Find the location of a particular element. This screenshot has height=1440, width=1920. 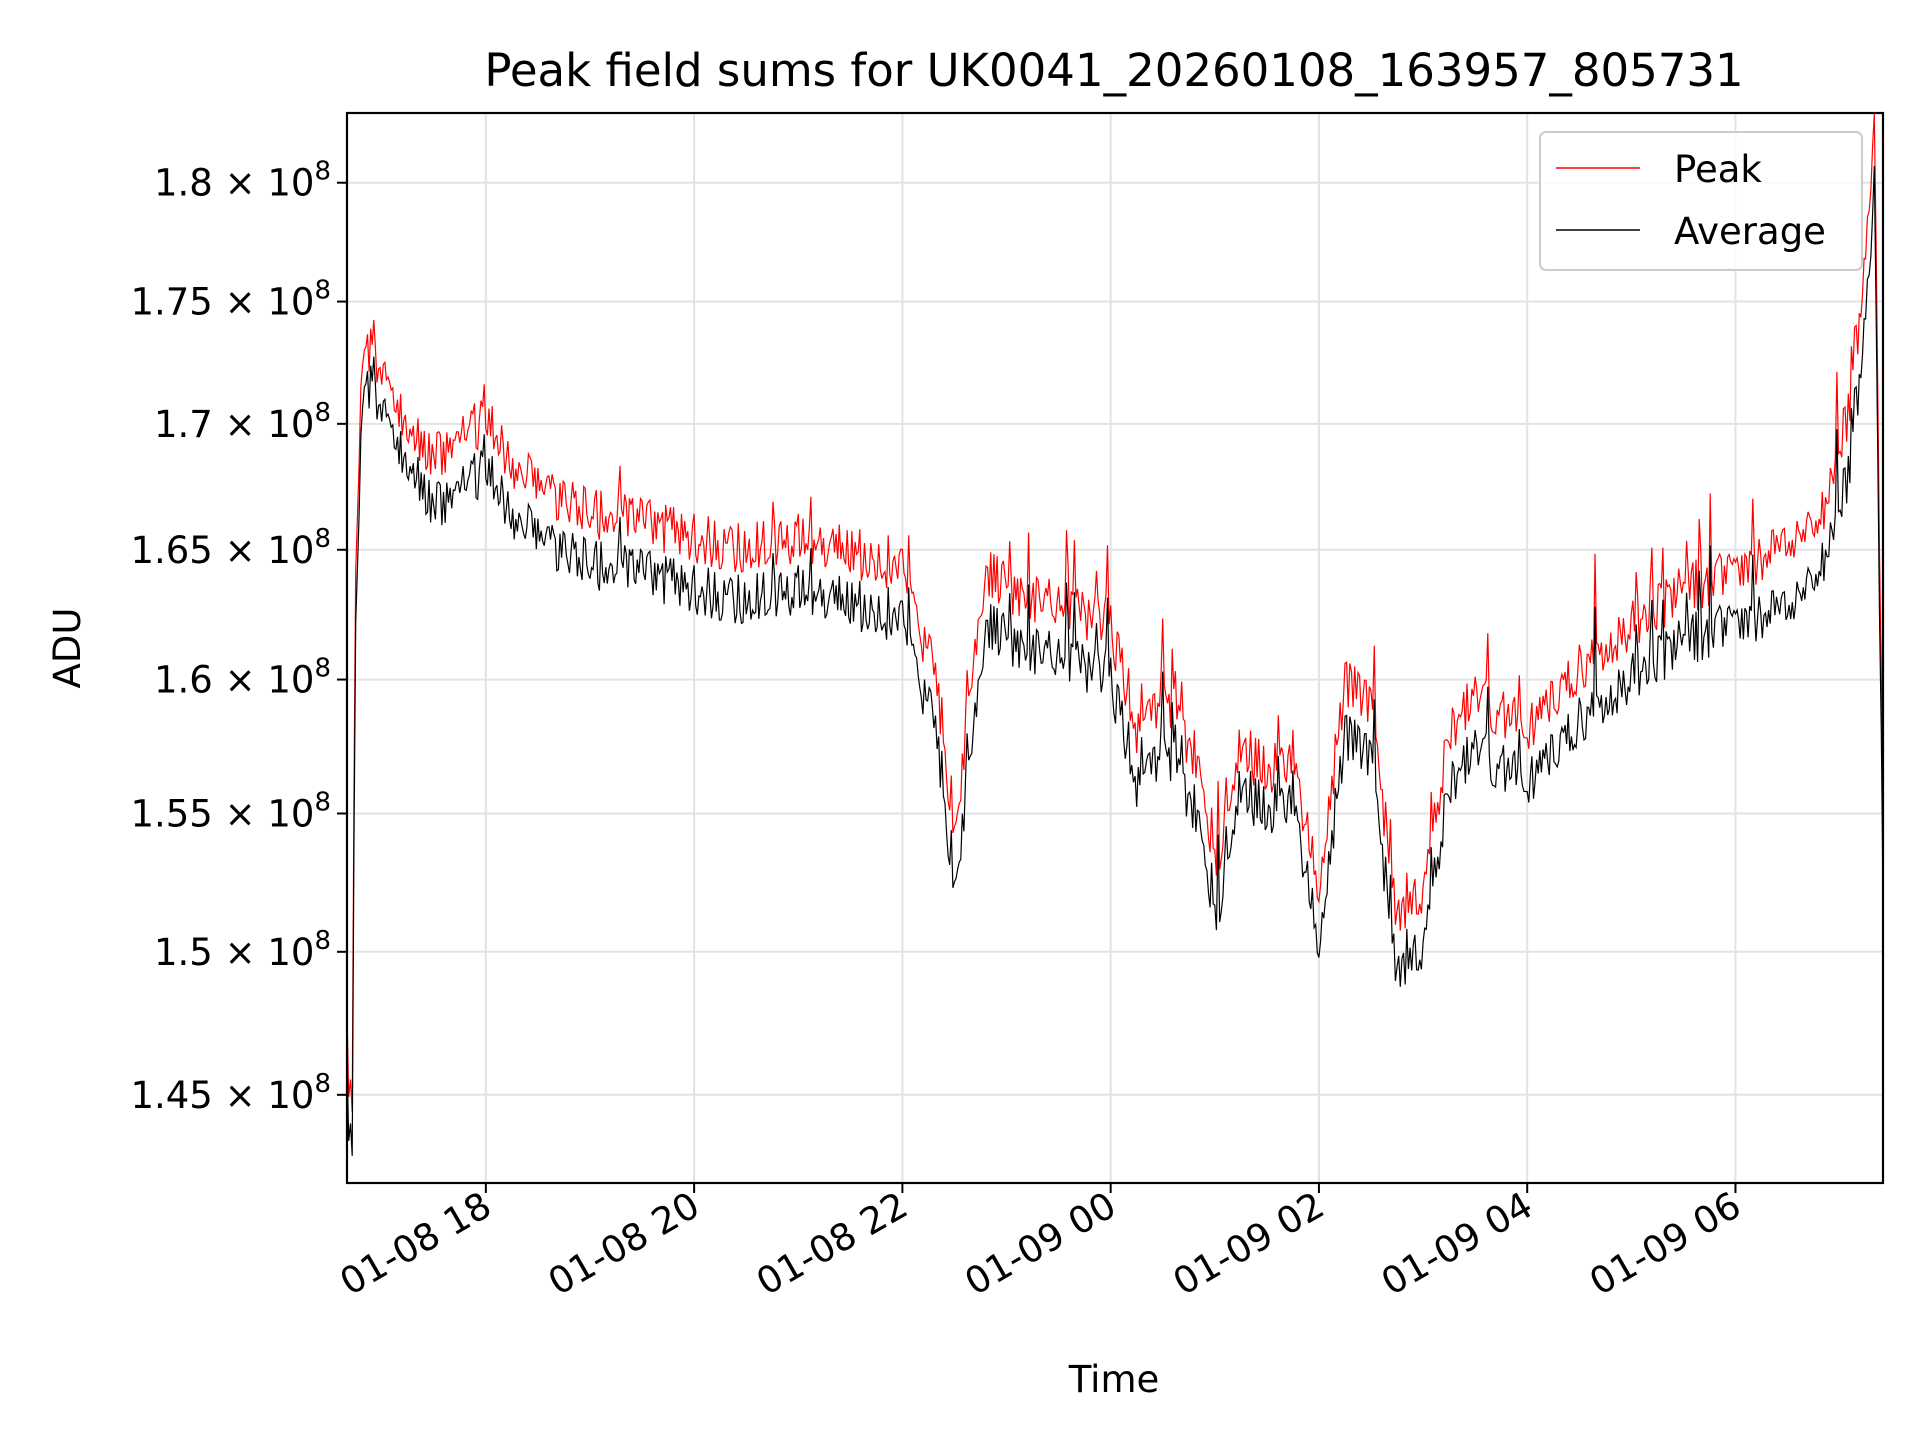

y-tick-mantissa: 1.45 is located at coordinates (171, 1095).